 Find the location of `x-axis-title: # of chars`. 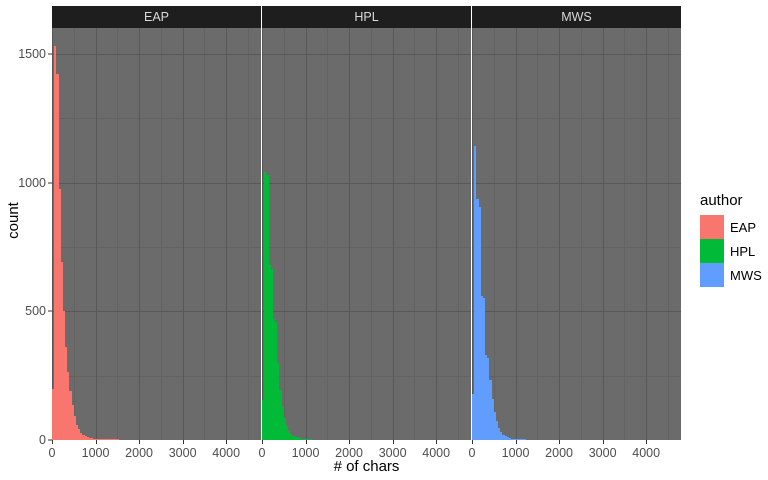

x-axis-title: # of chars is located at coordinates (366, 466).